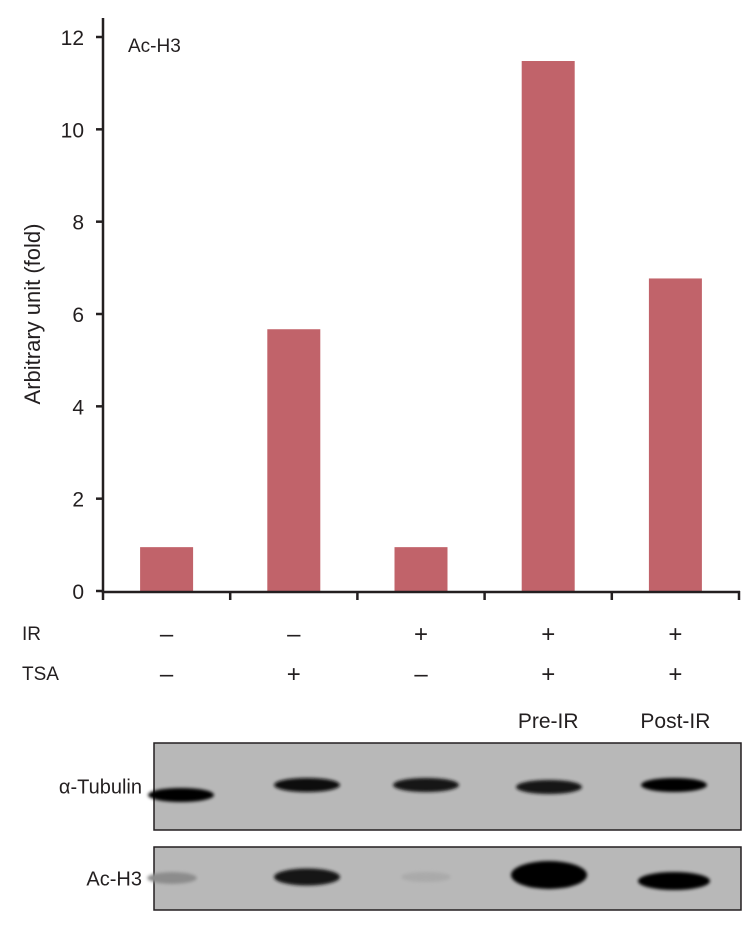  Describe the element at coordinates (78, 592) in the screenshot. I see `y-tick-label: 0` at that location.